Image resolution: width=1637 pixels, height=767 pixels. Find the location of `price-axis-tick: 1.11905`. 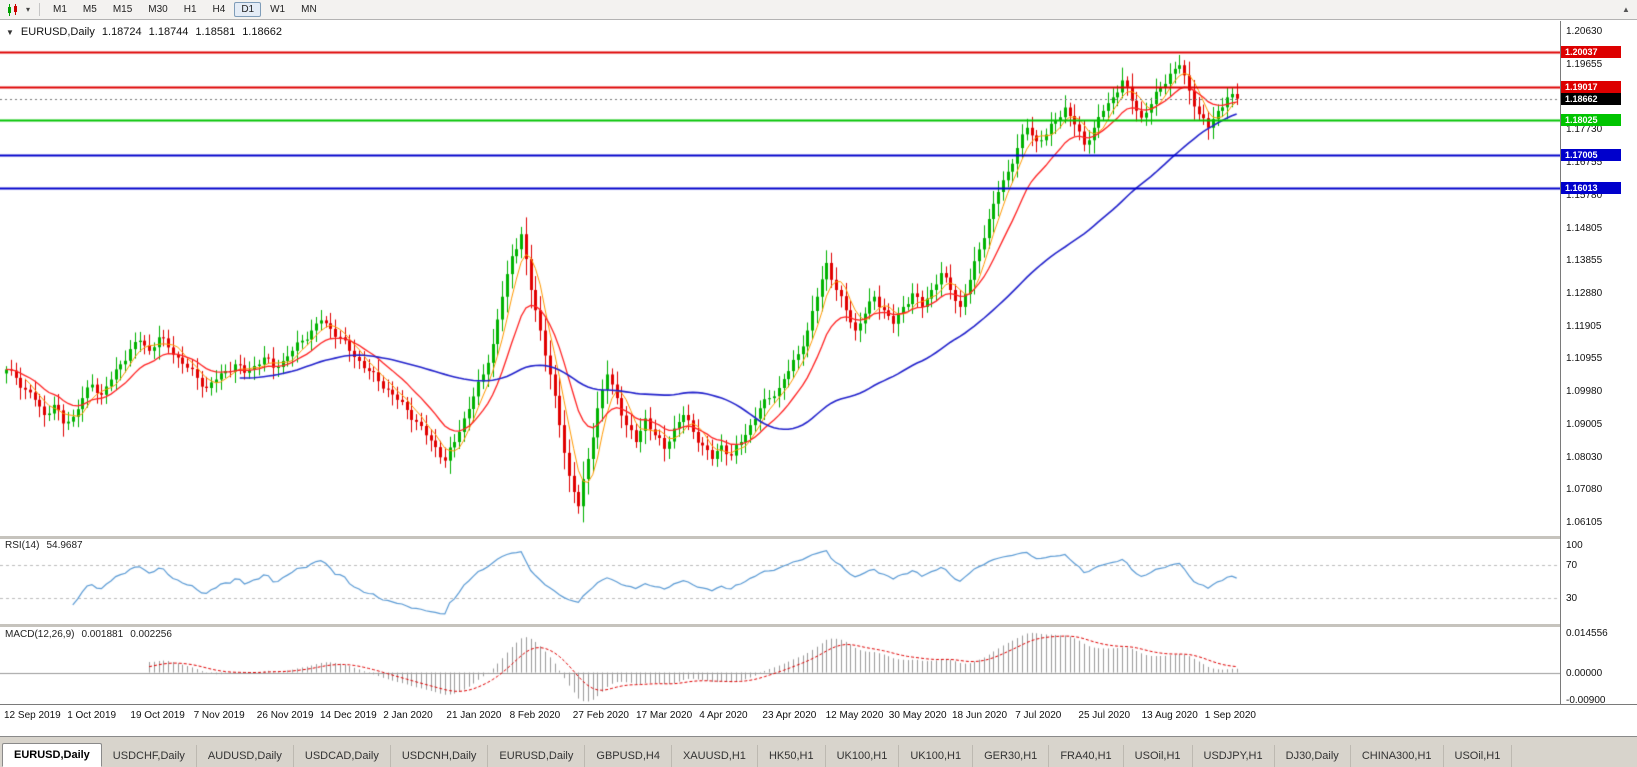

price-axis-tick: 1.11905 is located at coordinates (1584, 326).